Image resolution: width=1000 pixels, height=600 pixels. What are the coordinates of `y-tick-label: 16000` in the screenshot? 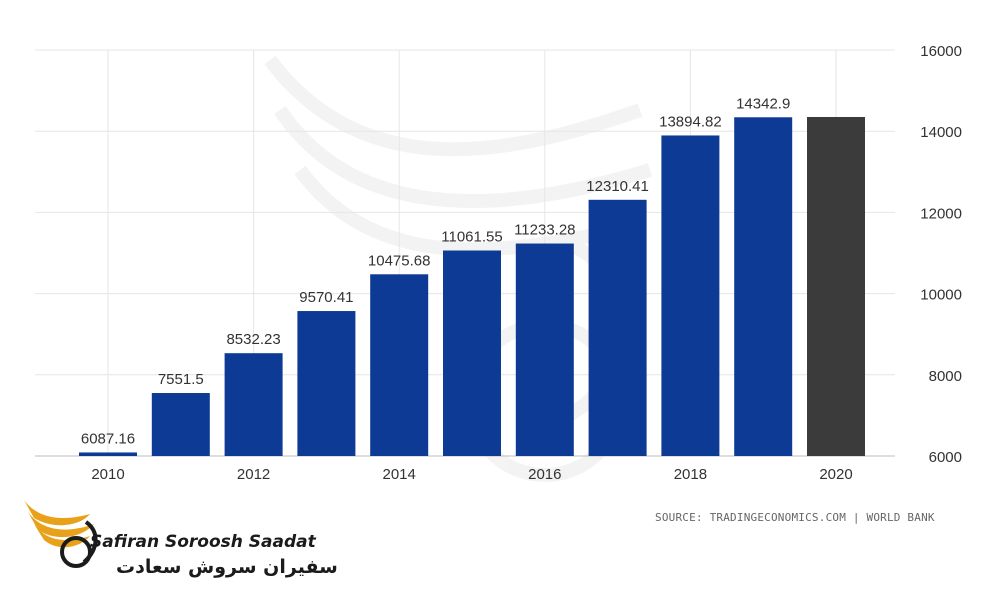 It's located at (941, 51).